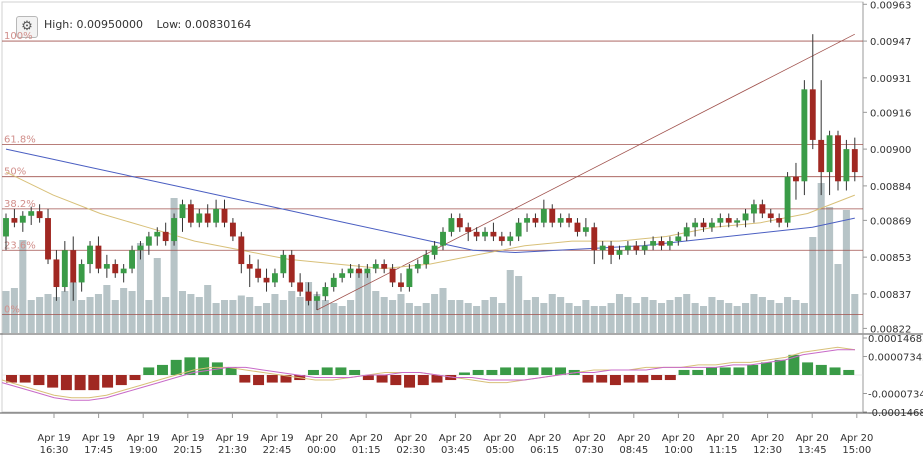 This screenshot has width=923, height=460. I want to click on settings-gear-button: ⚙, so click(27, 27).